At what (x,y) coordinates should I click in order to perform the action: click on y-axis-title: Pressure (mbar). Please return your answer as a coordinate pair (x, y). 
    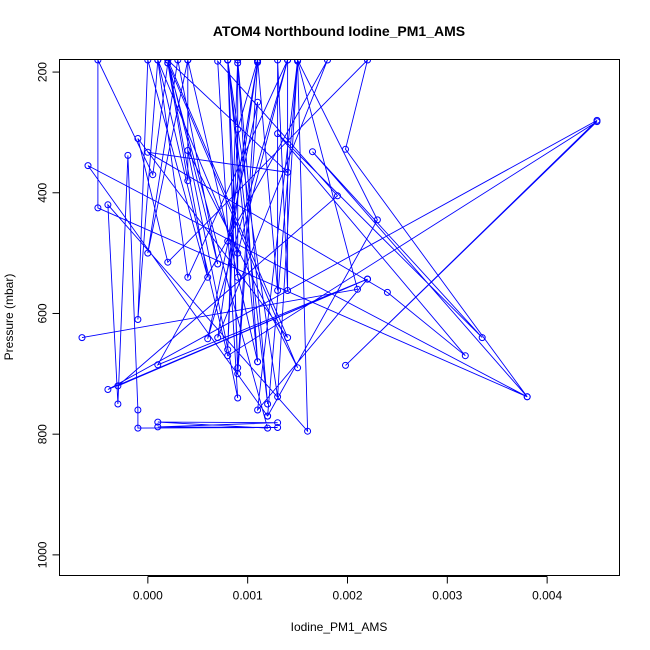
    Looking at the image, I should click on (9, 317).